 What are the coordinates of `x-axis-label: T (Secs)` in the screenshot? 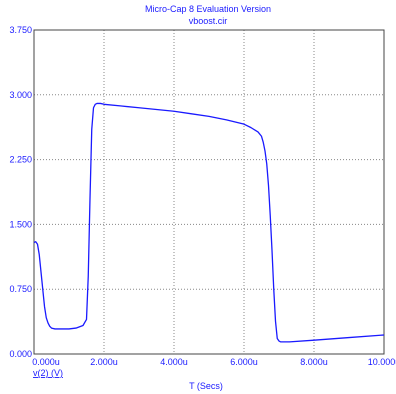 It's located at (206, 386).